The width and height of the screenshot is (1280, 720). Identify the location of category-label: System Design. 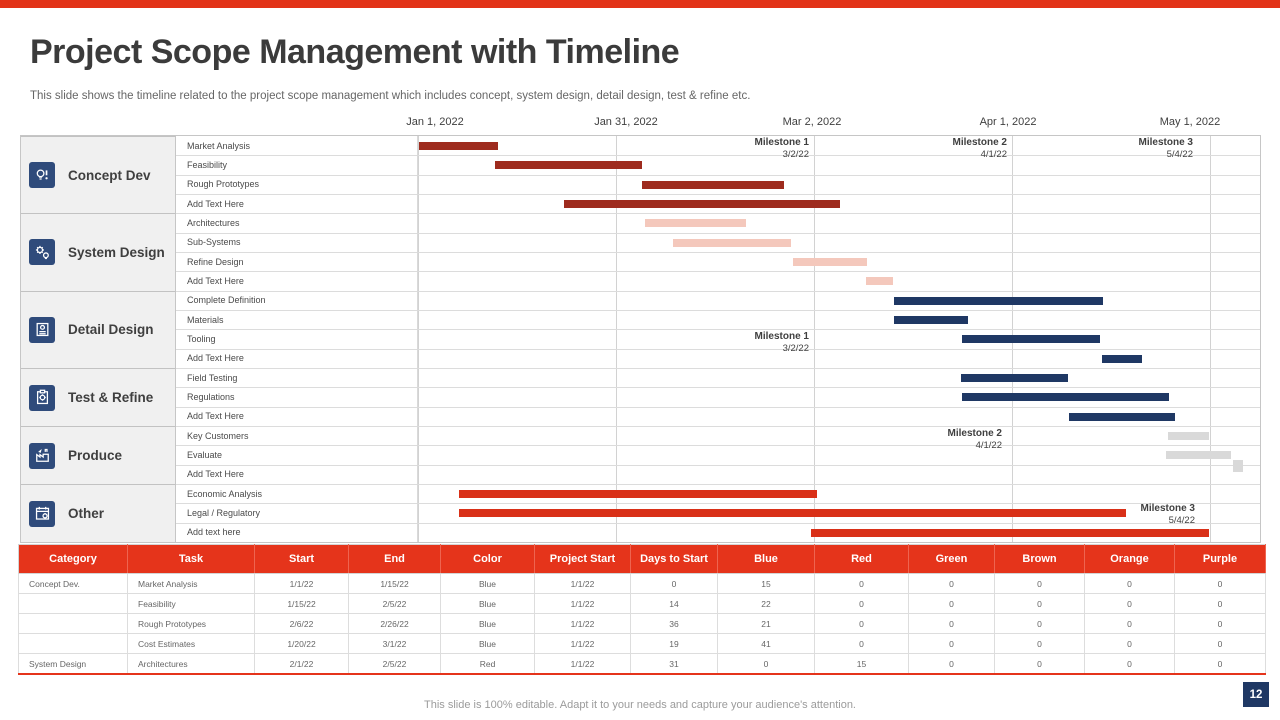
(116, 252).